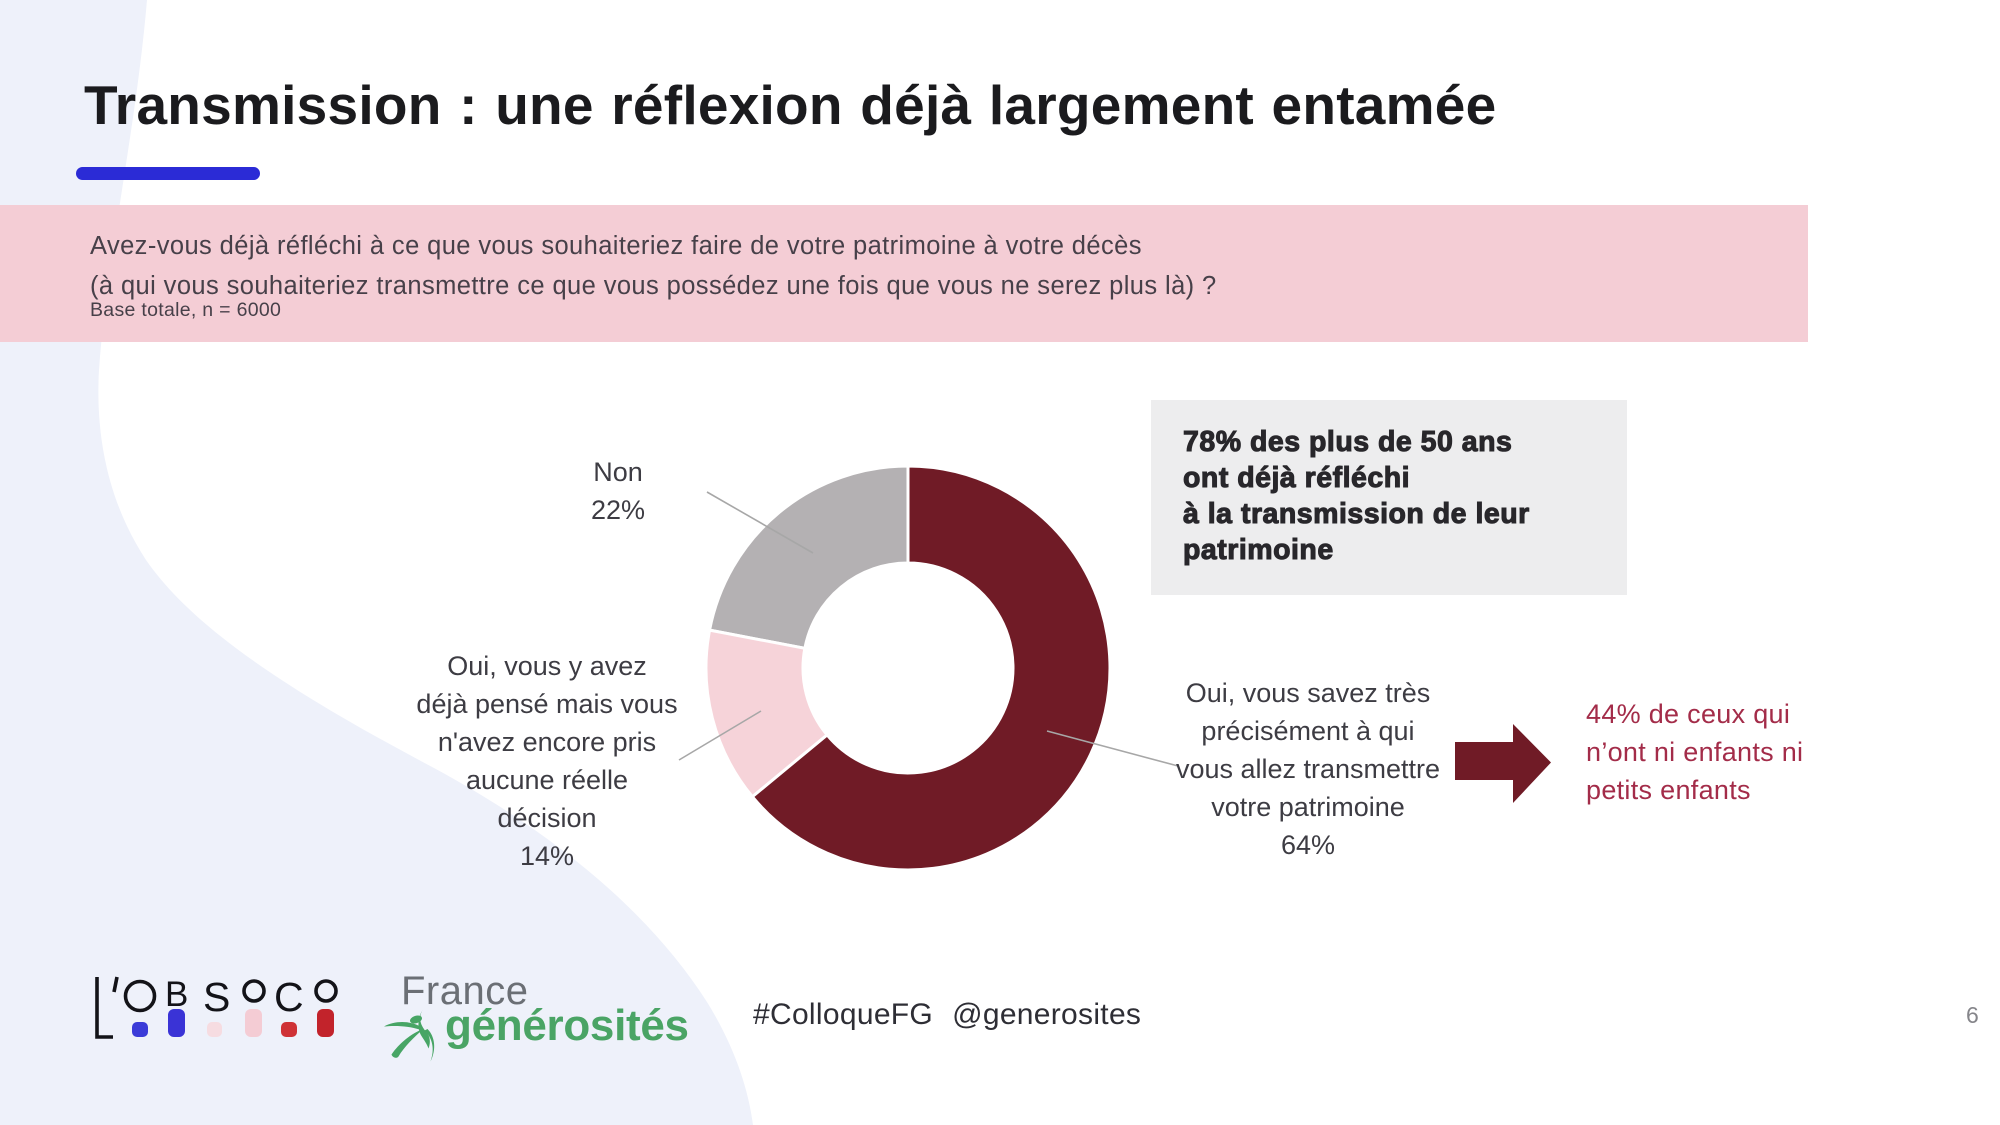 This screenshot has width=2000, height=1125. Describe the element at coordinates (289, 1029) in the screenshot. I see `obsoco-mark-red` at that location.